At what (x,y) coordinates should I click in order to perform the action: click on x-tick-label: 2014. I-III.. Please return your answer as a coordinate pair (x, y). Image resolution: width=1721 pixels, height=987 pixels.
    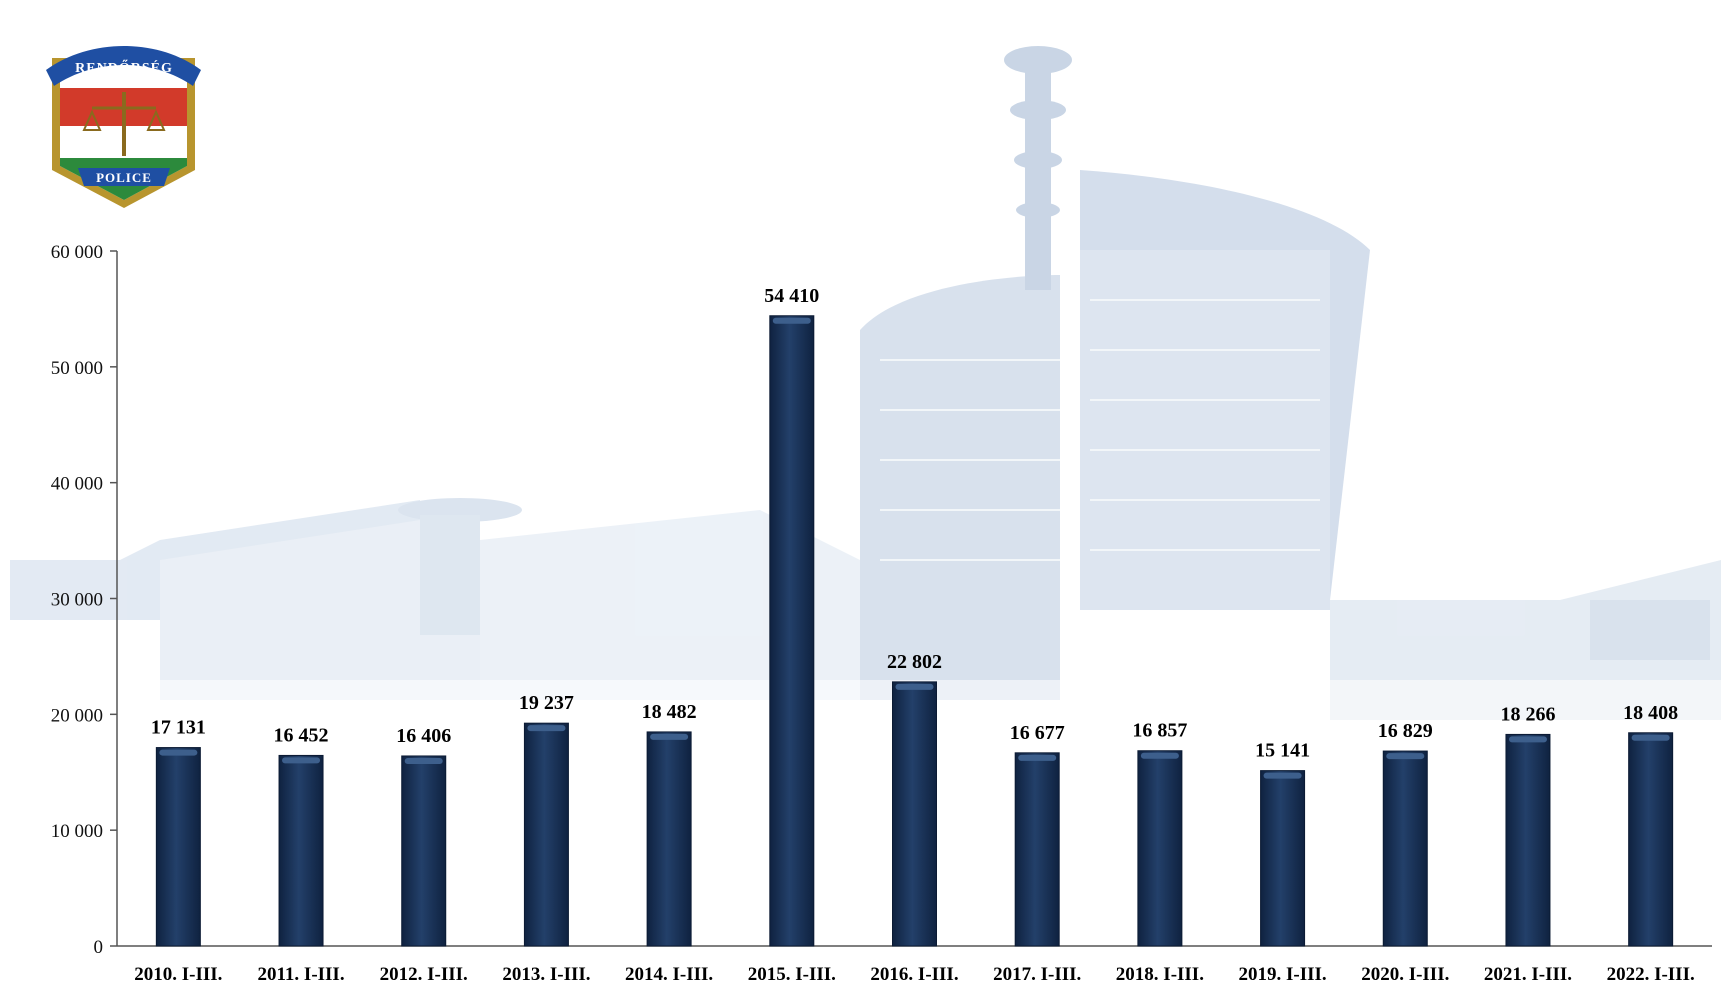
    Looking at the image, I should click on (669, 974).